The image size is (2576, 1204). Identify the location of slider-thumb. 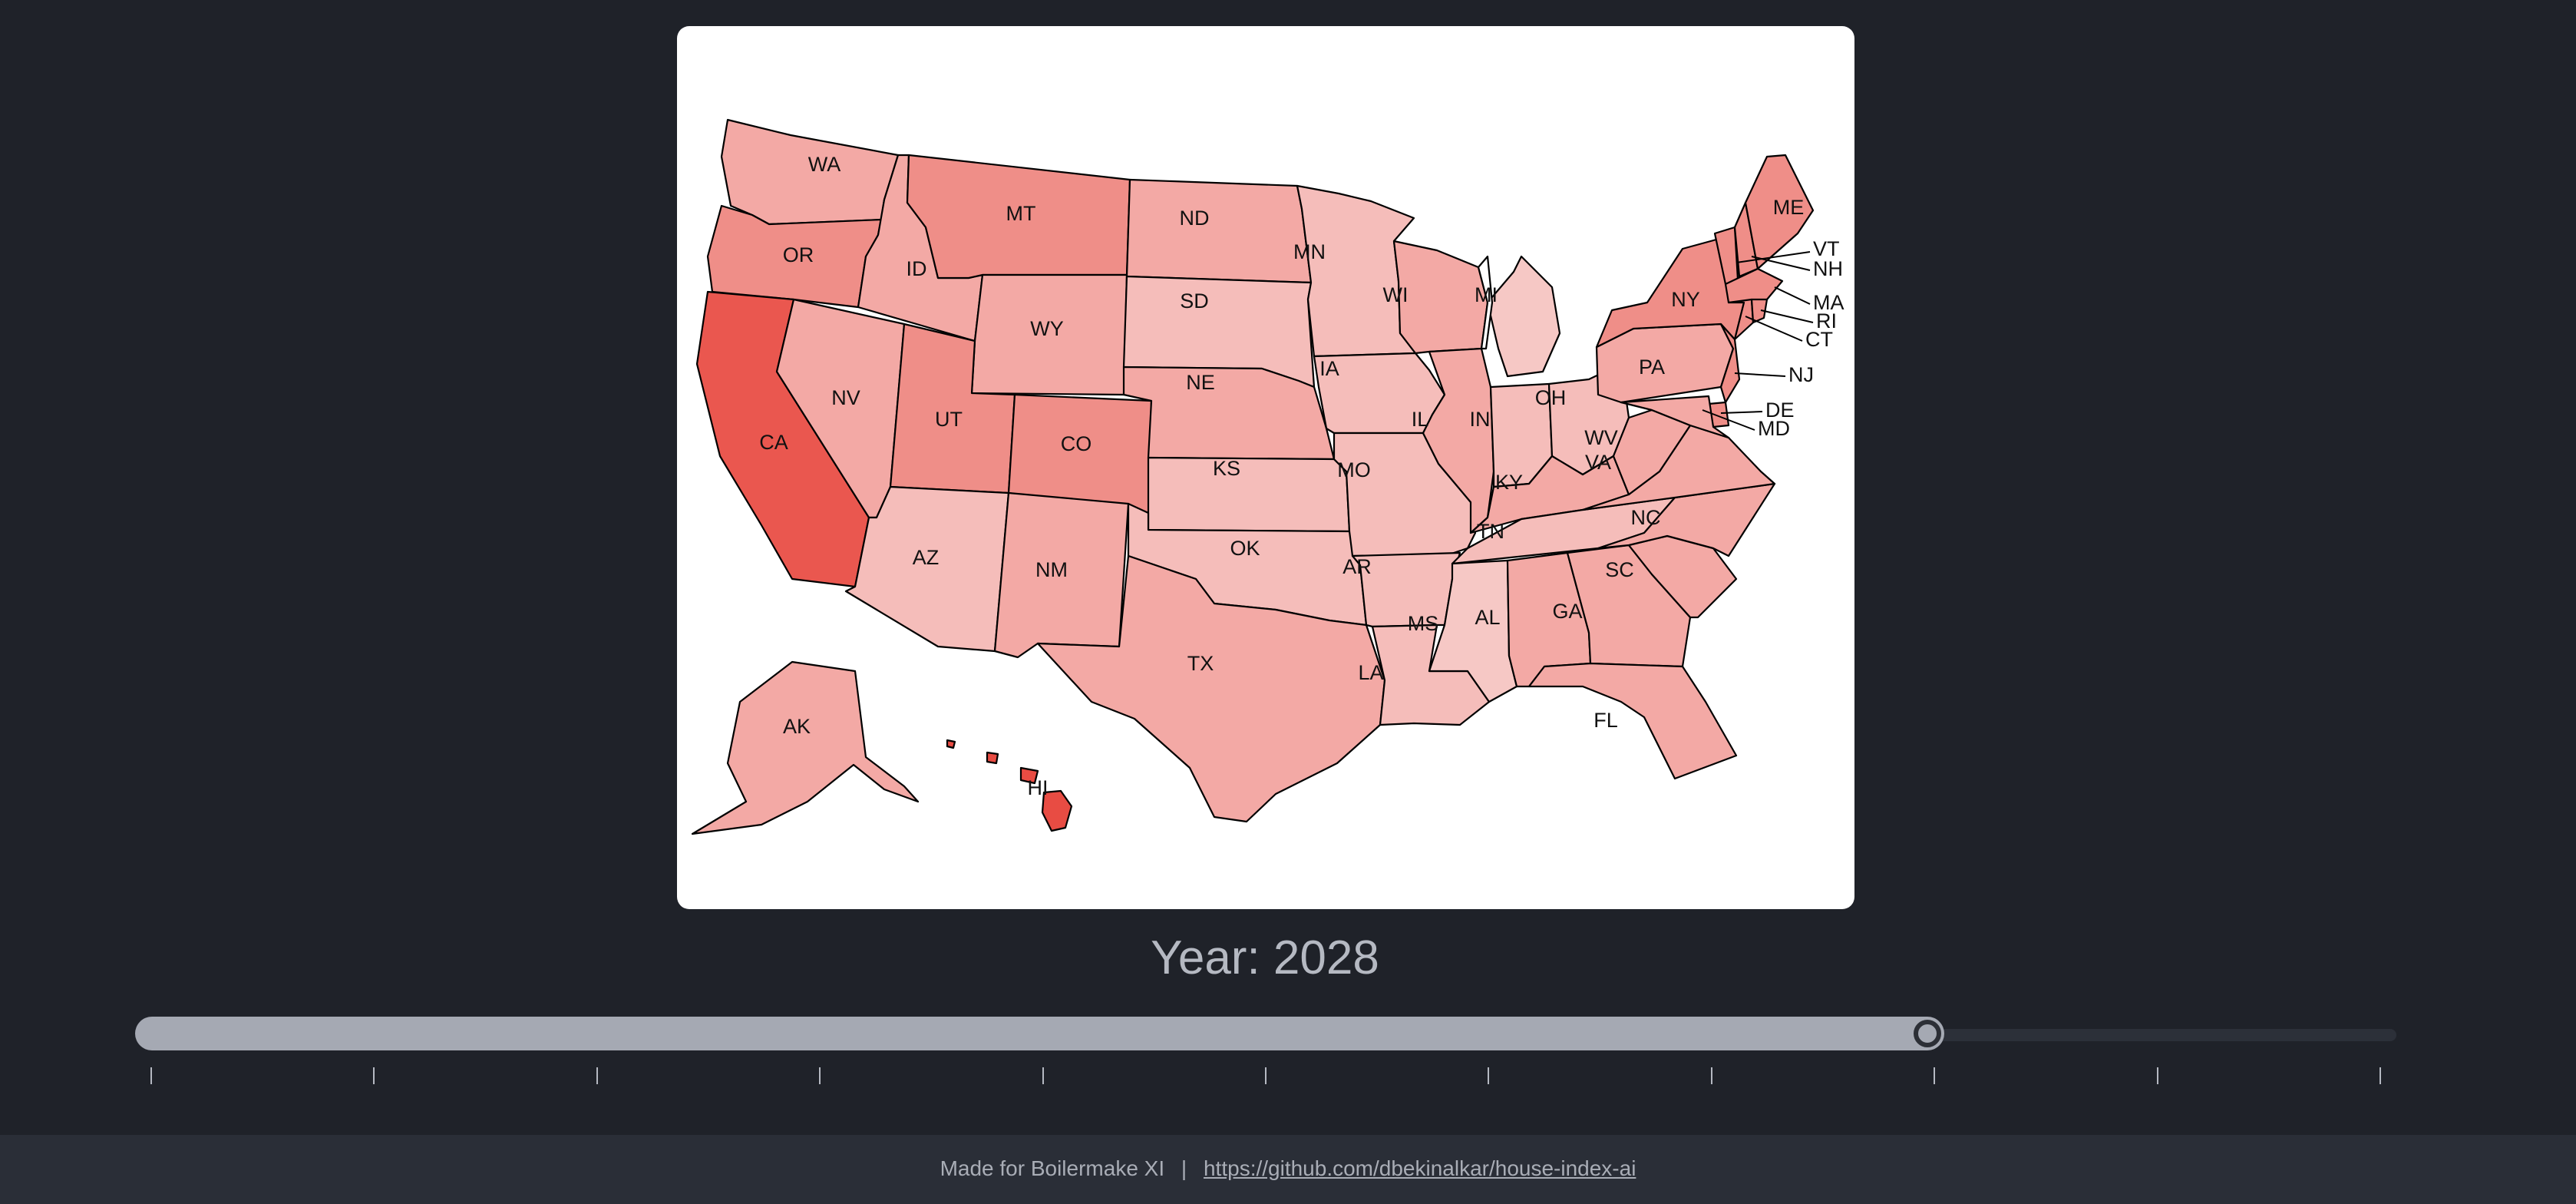
(1927, 1033).